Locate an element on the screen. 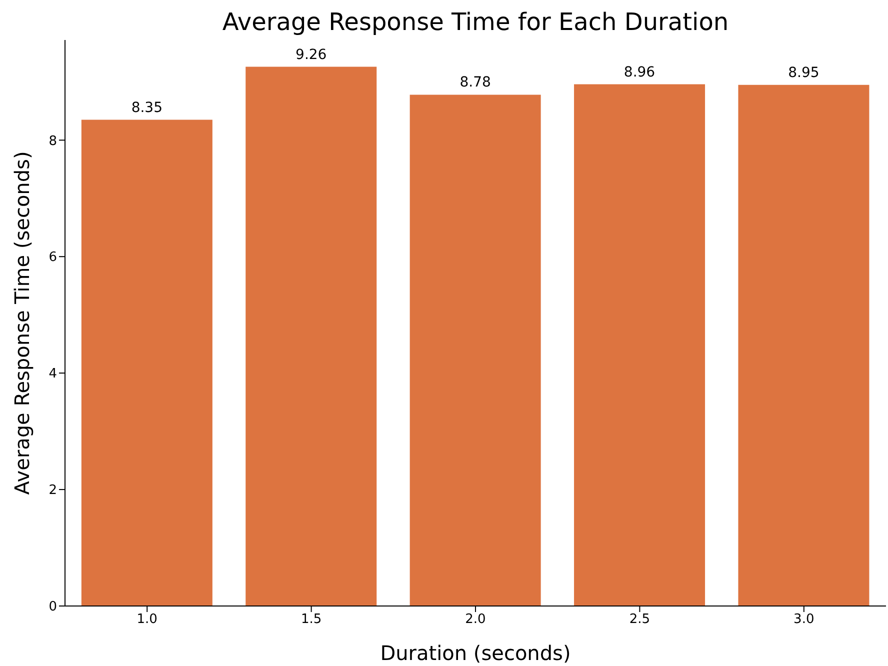  x-tick-label: 1.0 is located at coordinates (147, 620).